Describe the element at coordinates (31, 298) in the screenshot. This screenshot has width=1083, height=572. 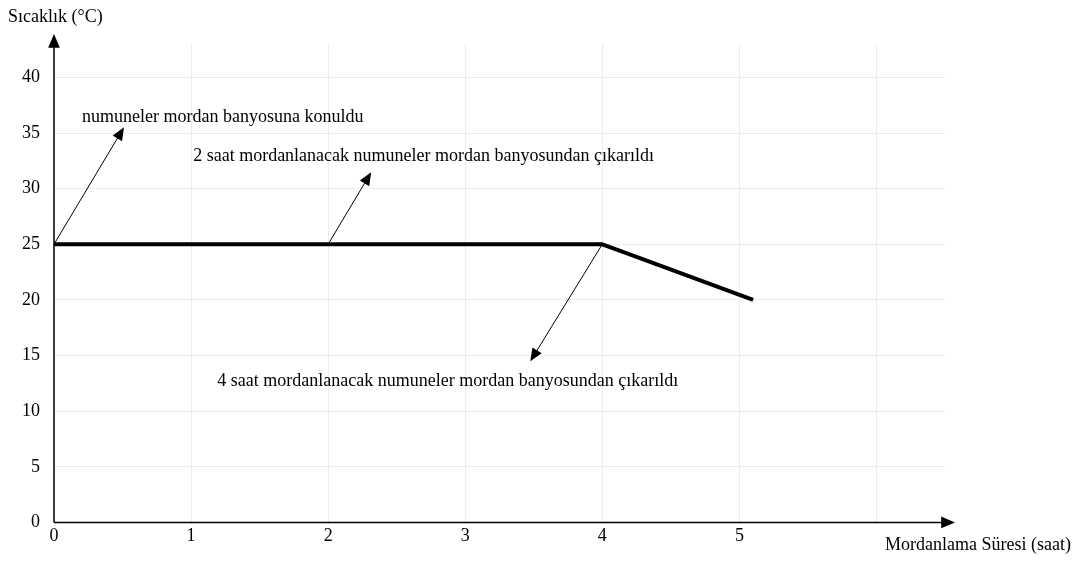
I see `y-tick-label: 20` at that location.